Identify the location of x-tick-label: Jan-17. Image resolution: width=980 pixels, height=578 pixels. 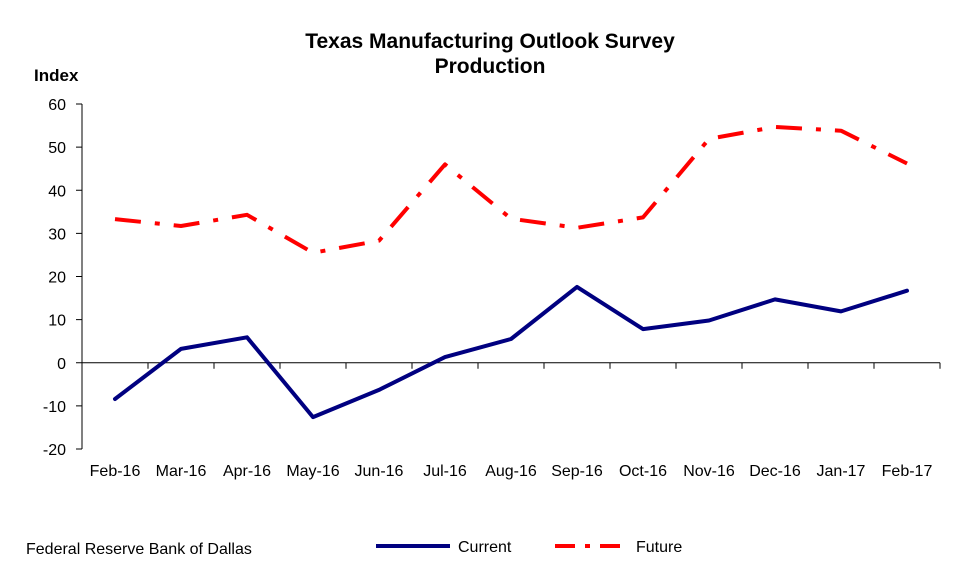
(841, 471).